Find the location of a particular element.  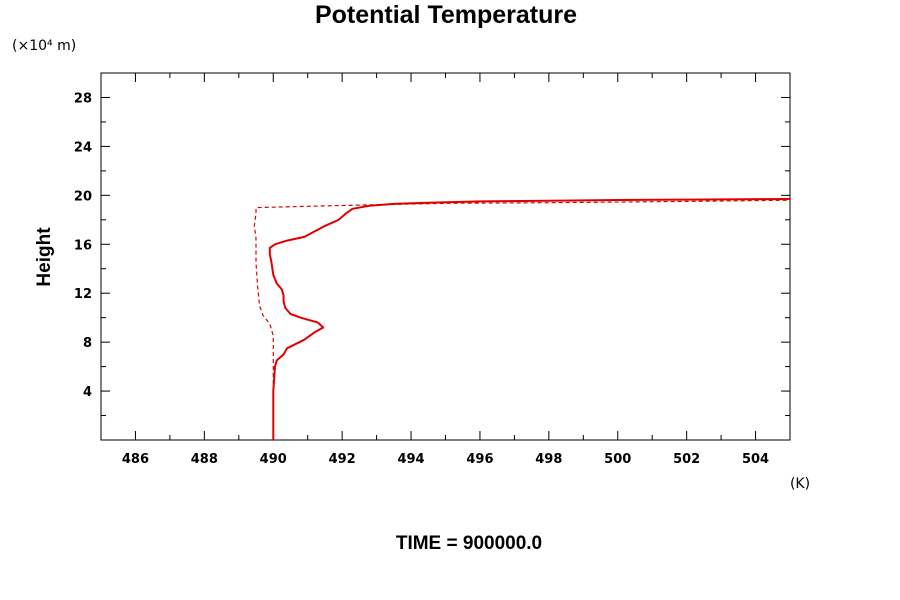

y-tick-label-2: 12 is located at coordinates (83, 294).